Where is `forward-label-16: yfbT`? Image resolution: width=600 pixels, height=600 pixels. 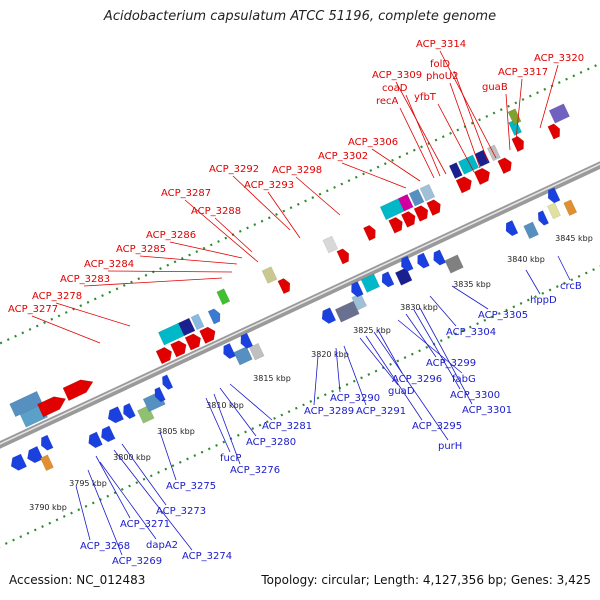 forward-label-16: yfbT is located at coordinates (425, 97).